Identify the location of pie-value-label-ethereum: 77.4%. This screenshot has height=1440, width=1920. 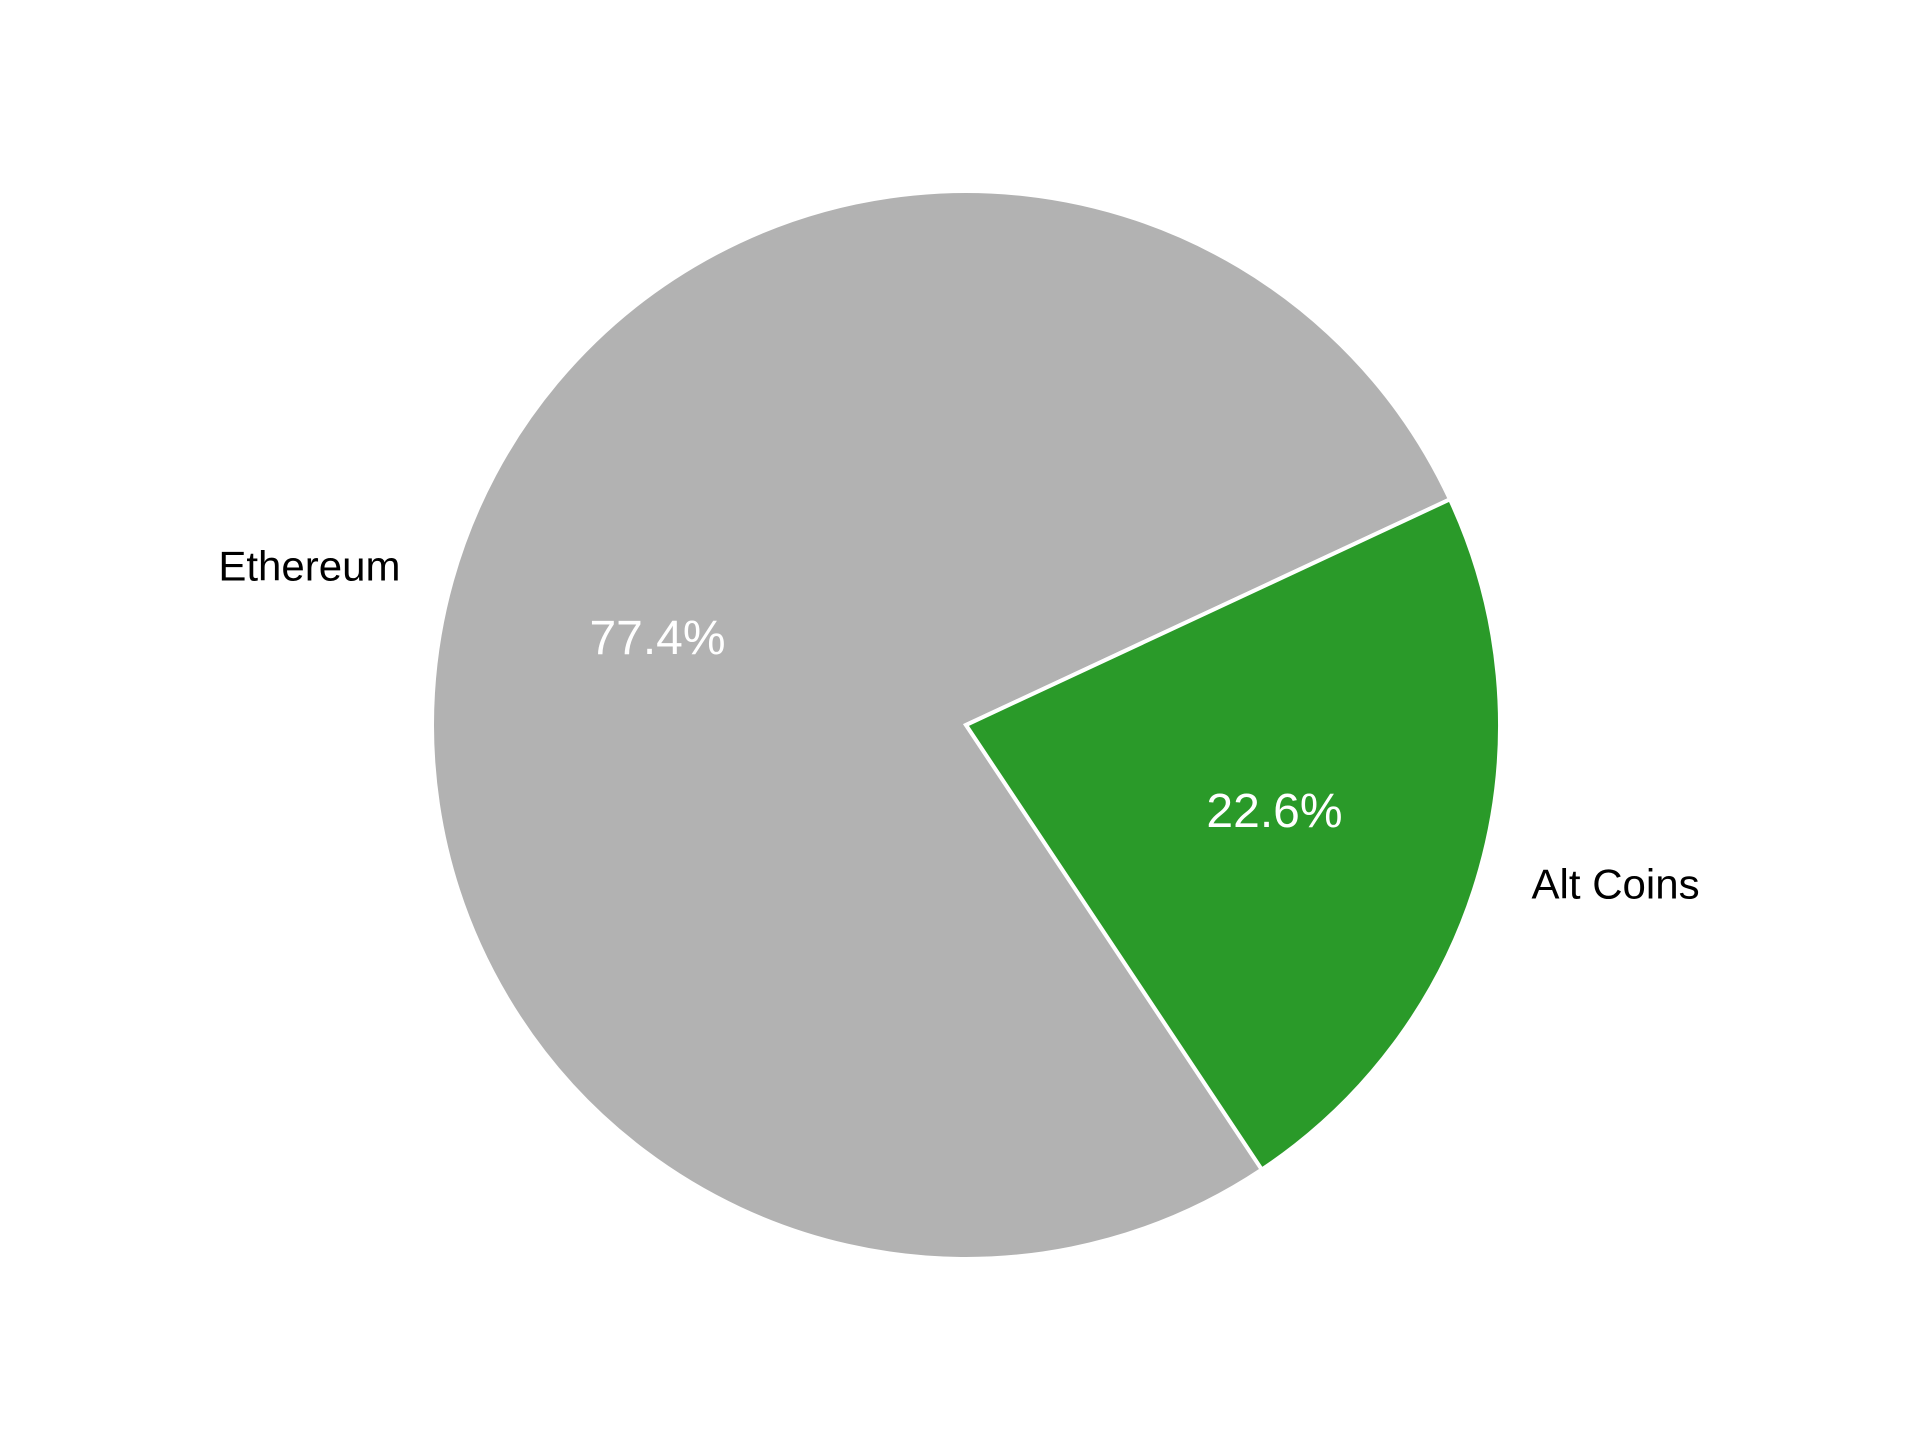
(657, 638).